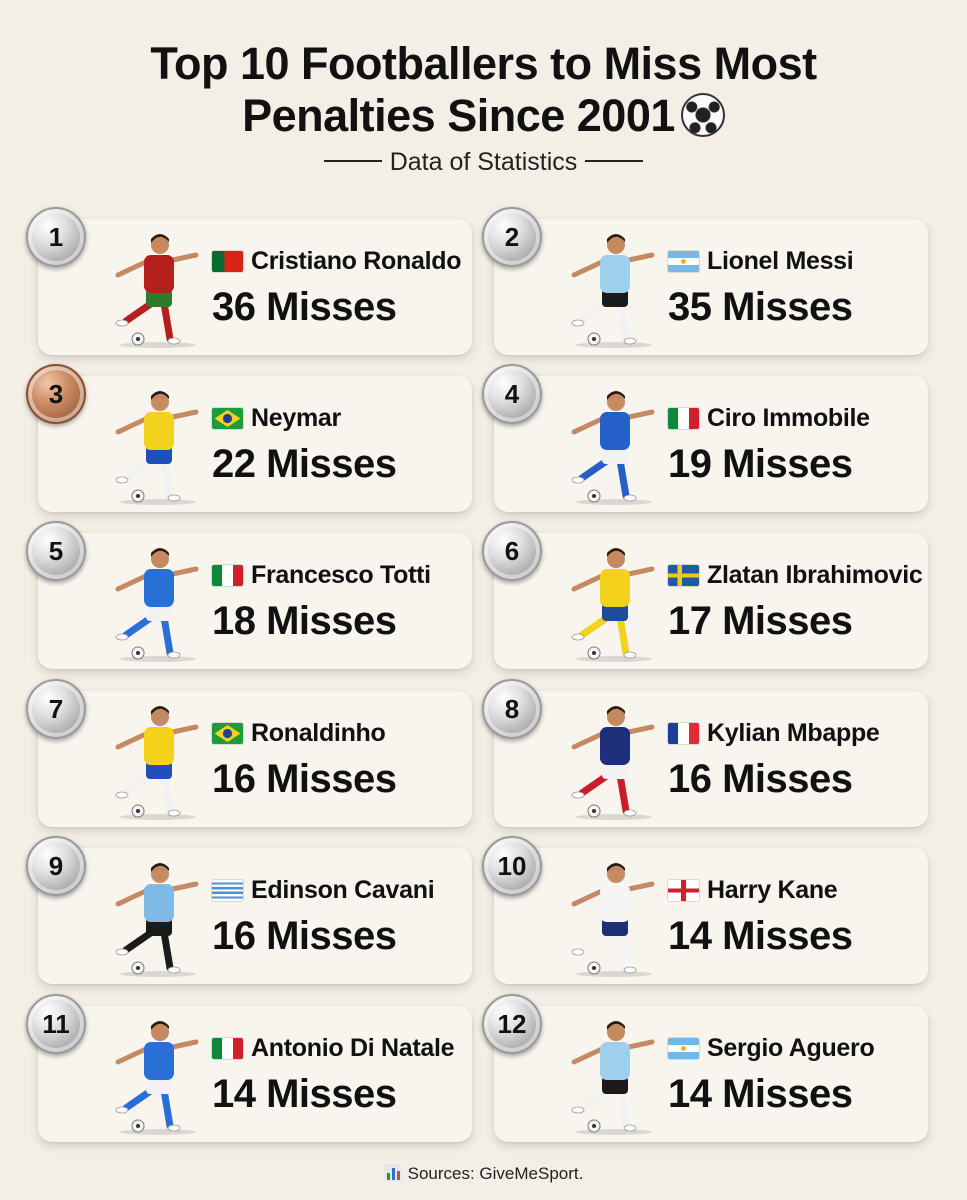 This screenshot has height=1200, width=967. What do you see at coordinates (705, 281) in the screenshot?
I see `player-card: 2 Lionel Messi 35 Misses` at bounding box center [705, 281].